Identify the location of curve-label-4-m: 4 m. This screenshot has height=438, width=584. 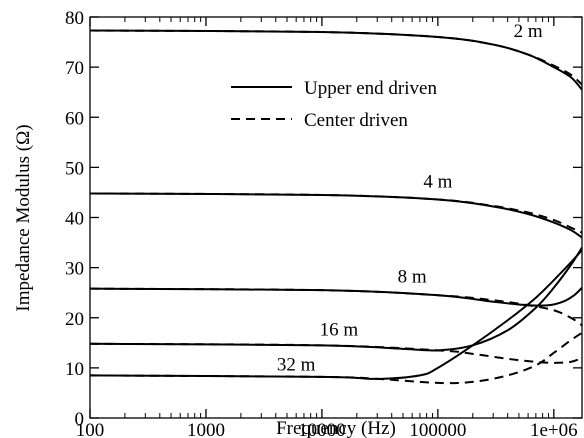
(437, 181).